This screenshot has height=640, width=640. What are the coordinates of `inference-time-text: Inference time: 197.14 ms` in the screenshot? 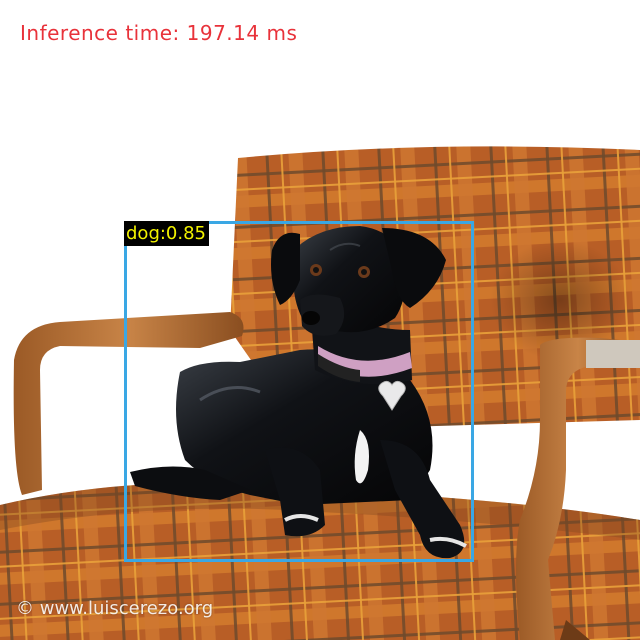 It's located at (159, 33).